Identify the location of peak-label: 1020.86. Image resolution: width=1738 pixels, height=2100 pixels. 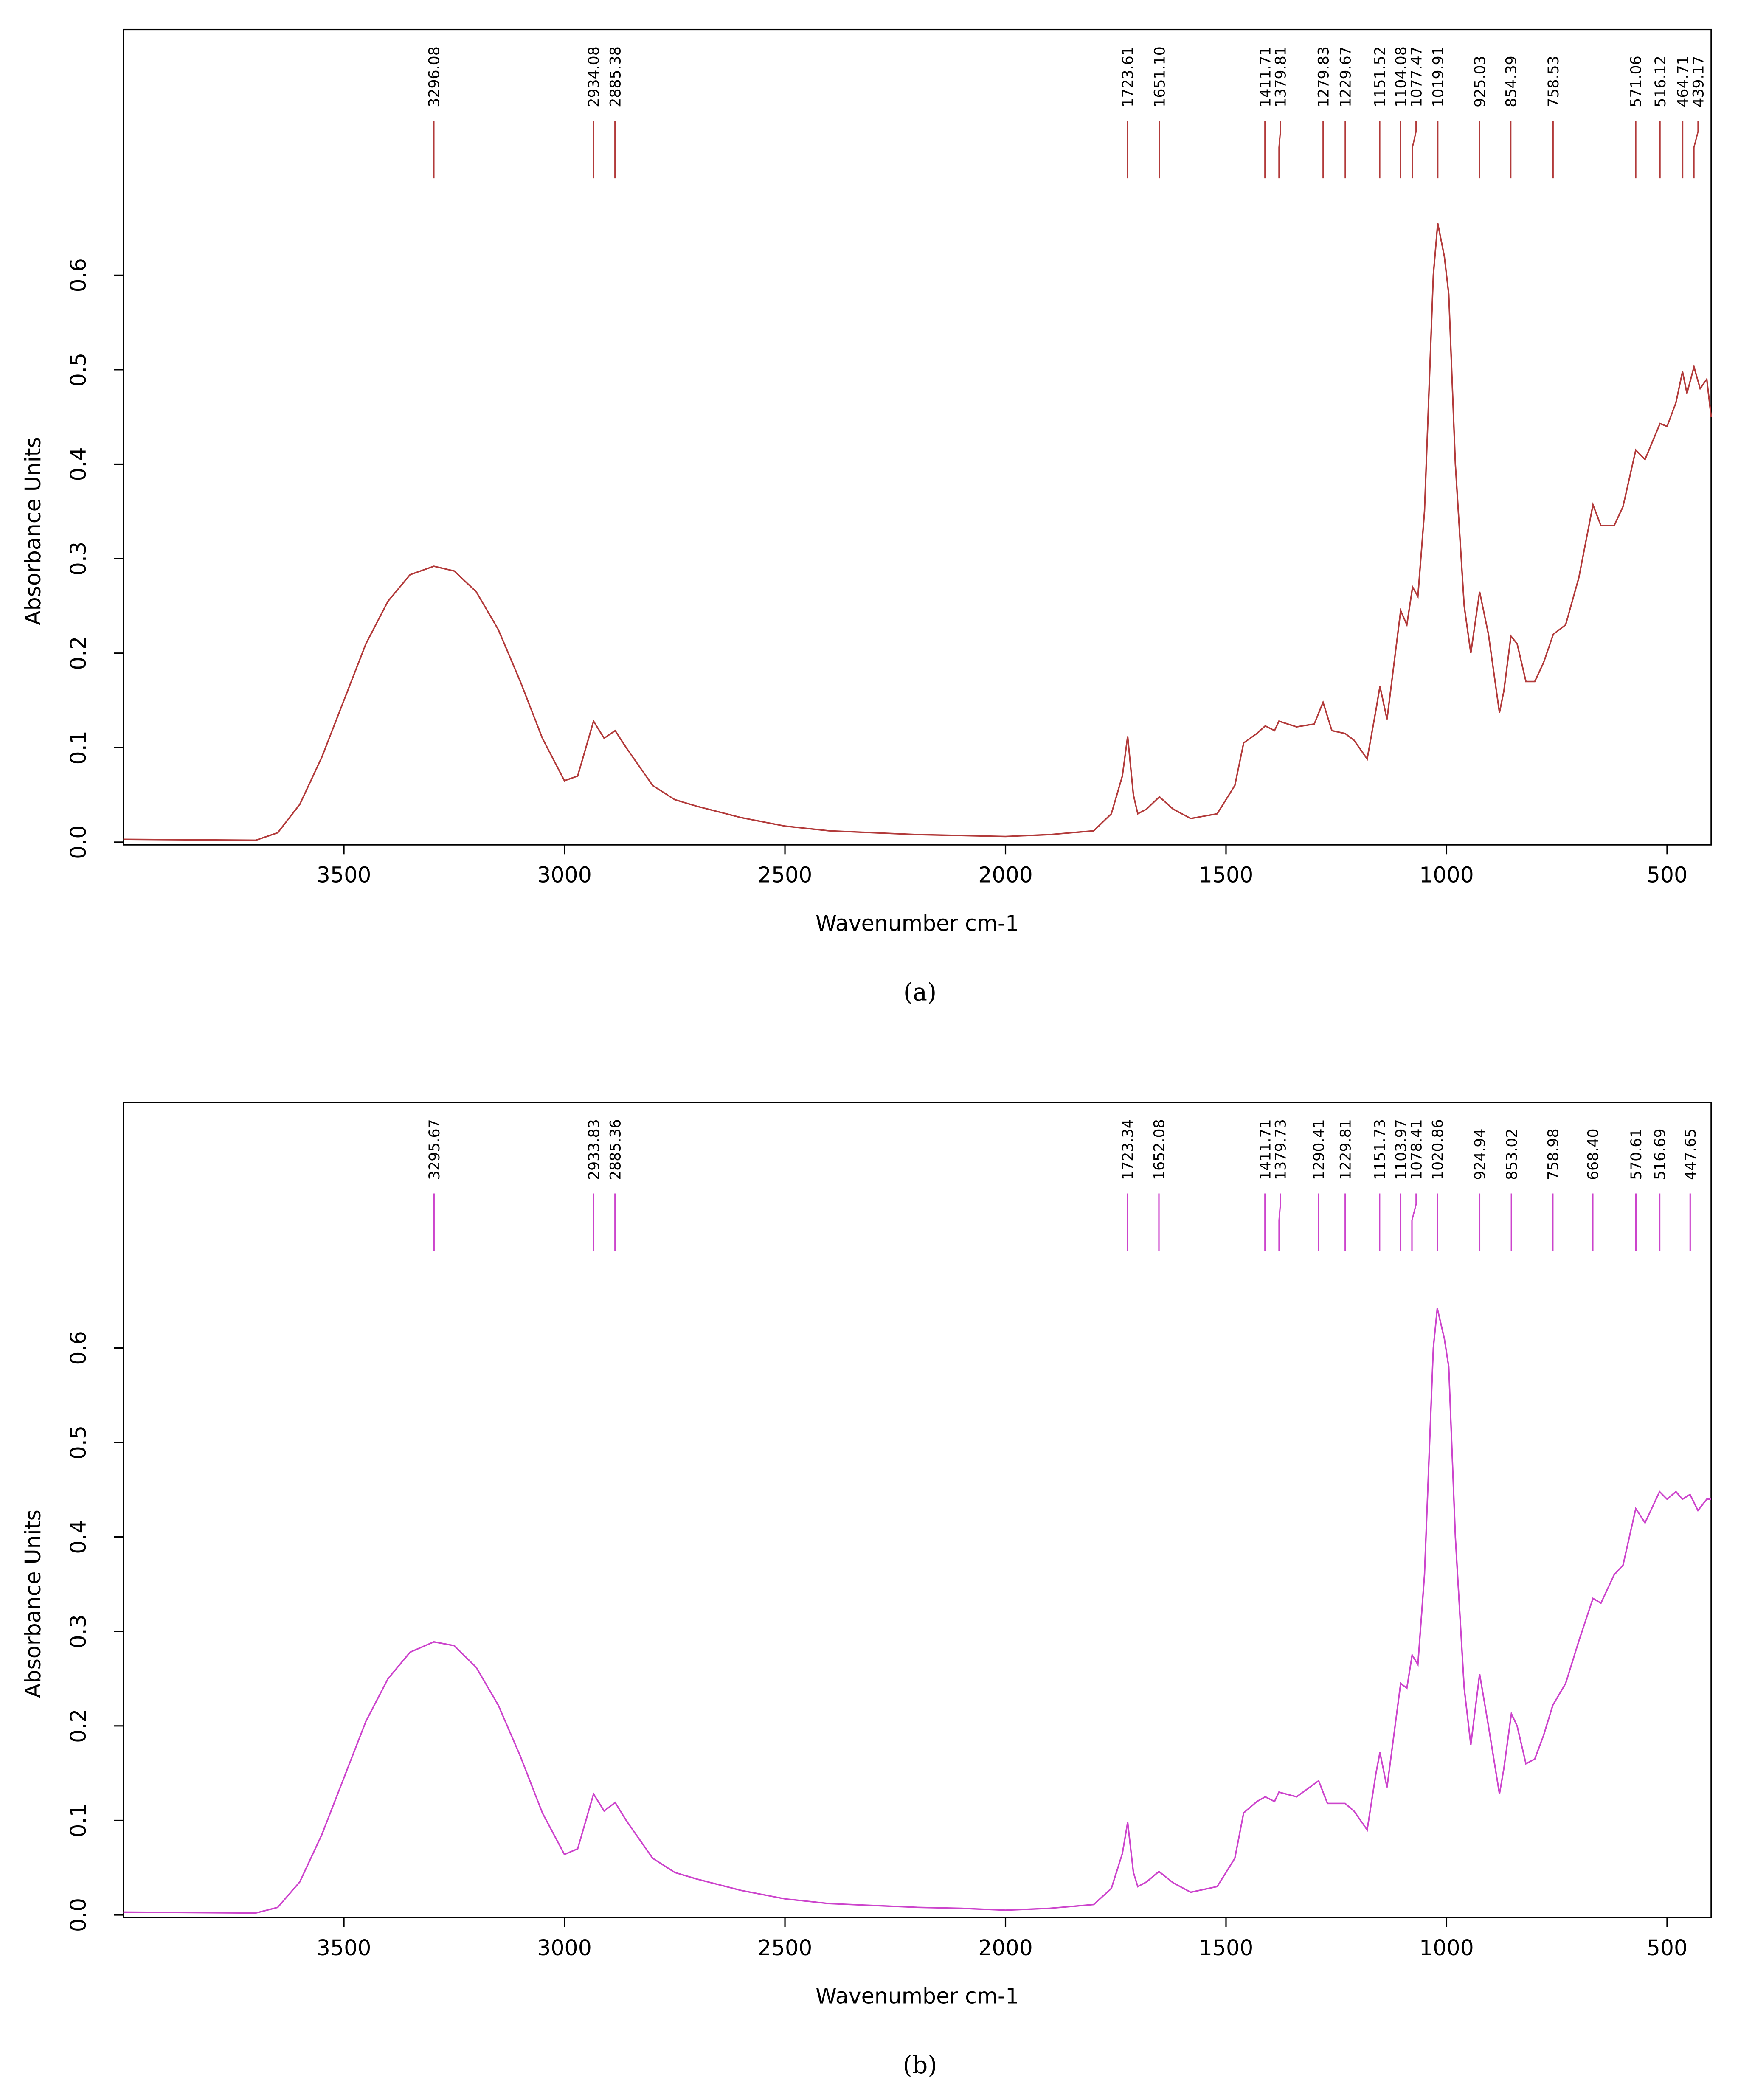
(1437, 1149).